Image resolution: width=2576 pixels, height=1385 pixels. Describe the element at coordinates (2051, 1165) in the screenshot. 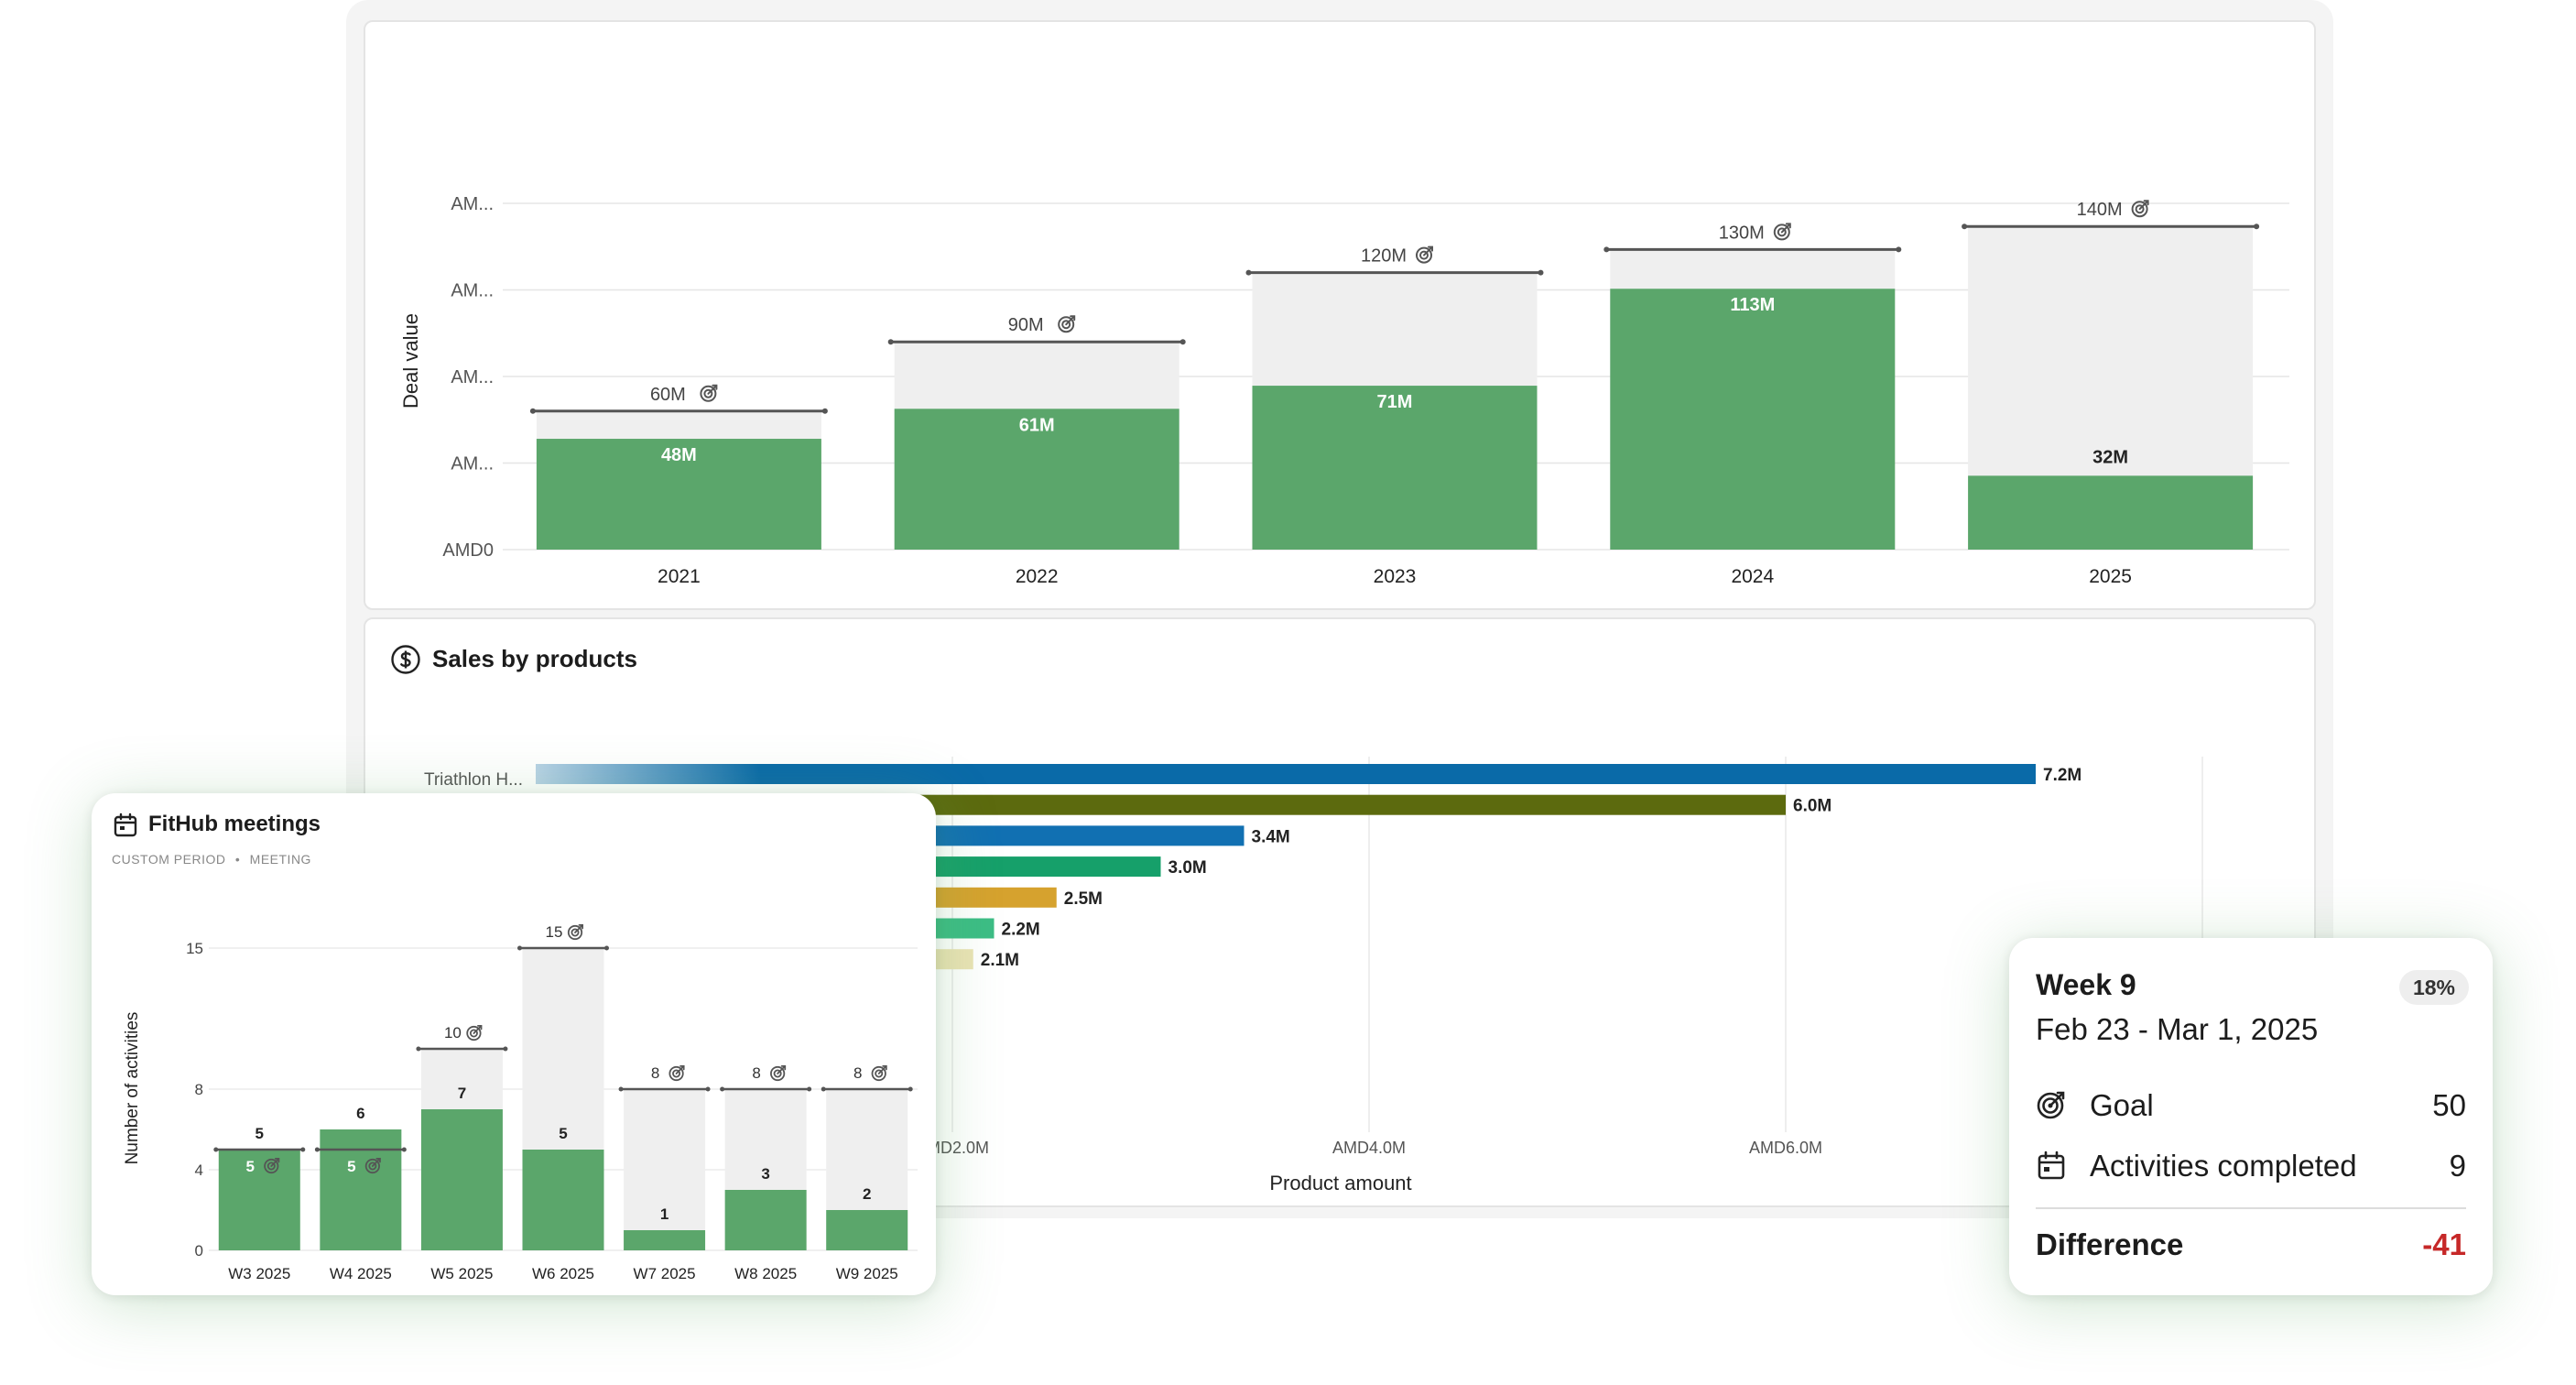

I see `calendar-check-icon` at that location.